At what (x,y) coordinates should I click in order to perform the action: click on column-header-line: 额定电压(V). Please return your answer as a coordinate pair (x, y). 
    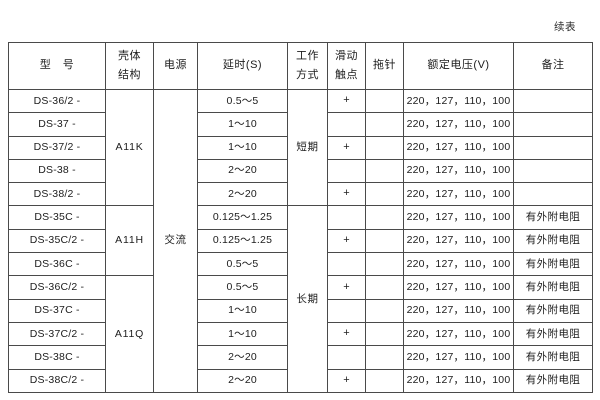
    Looking at the image, I should click on (458, 65).